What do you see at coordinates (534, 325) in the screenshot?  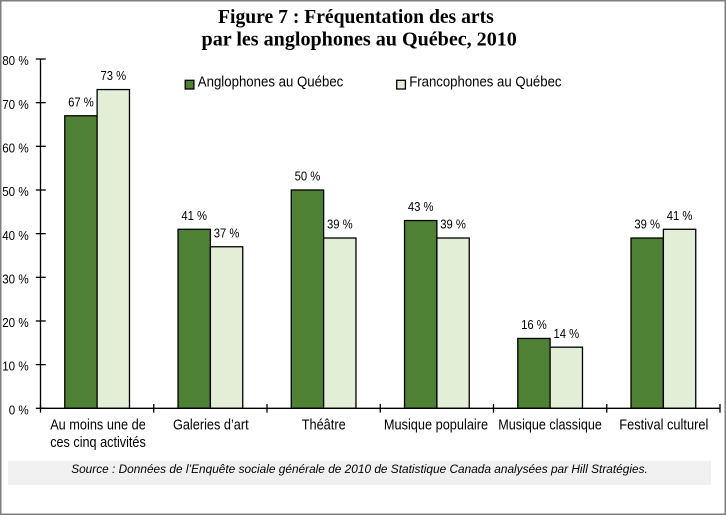 I see `svg-text: 16 %` at bounding box center [534, 325].